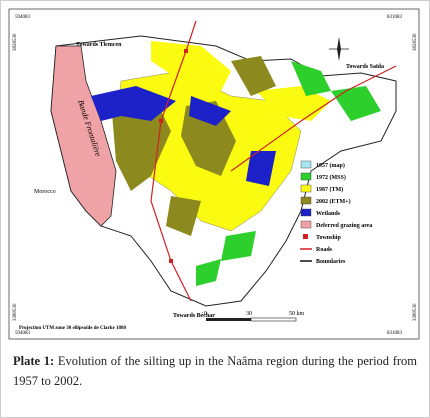  Describe the element at coordinates (324, 250) in the screenshot. I see `legend-label: Roads` at that location.